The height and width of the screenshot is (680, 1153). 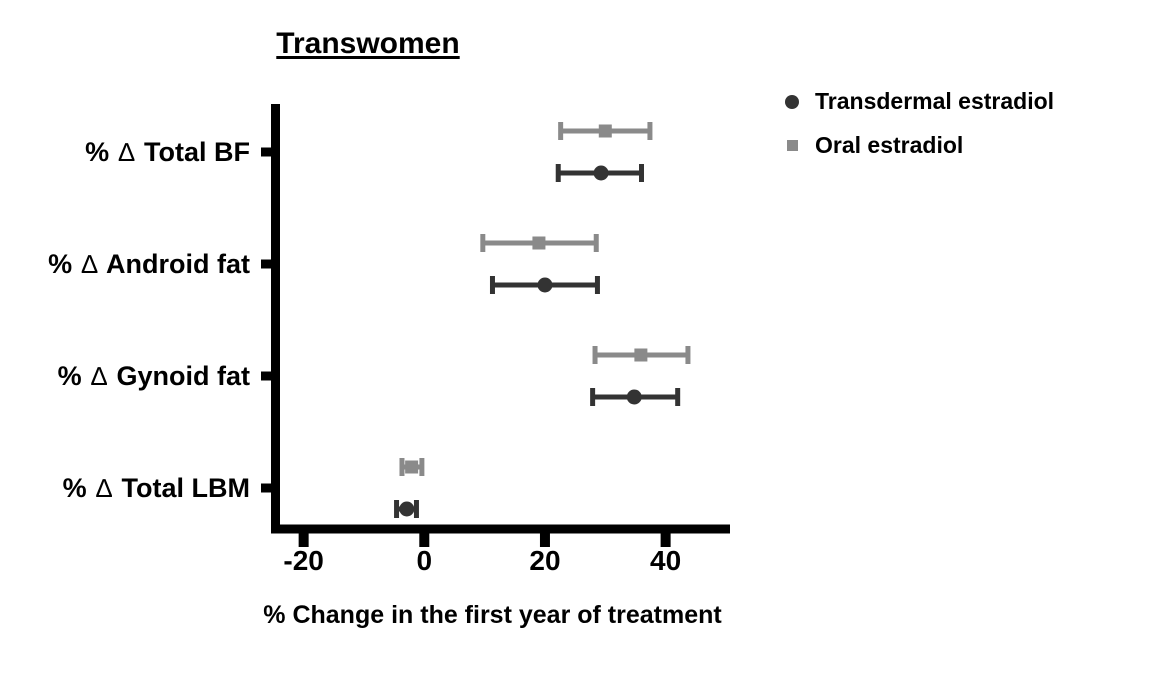 What do you see at coordinates (792, 145) in the screenshot?
I see `square-marker-icon` at bounding box center [792, 145].